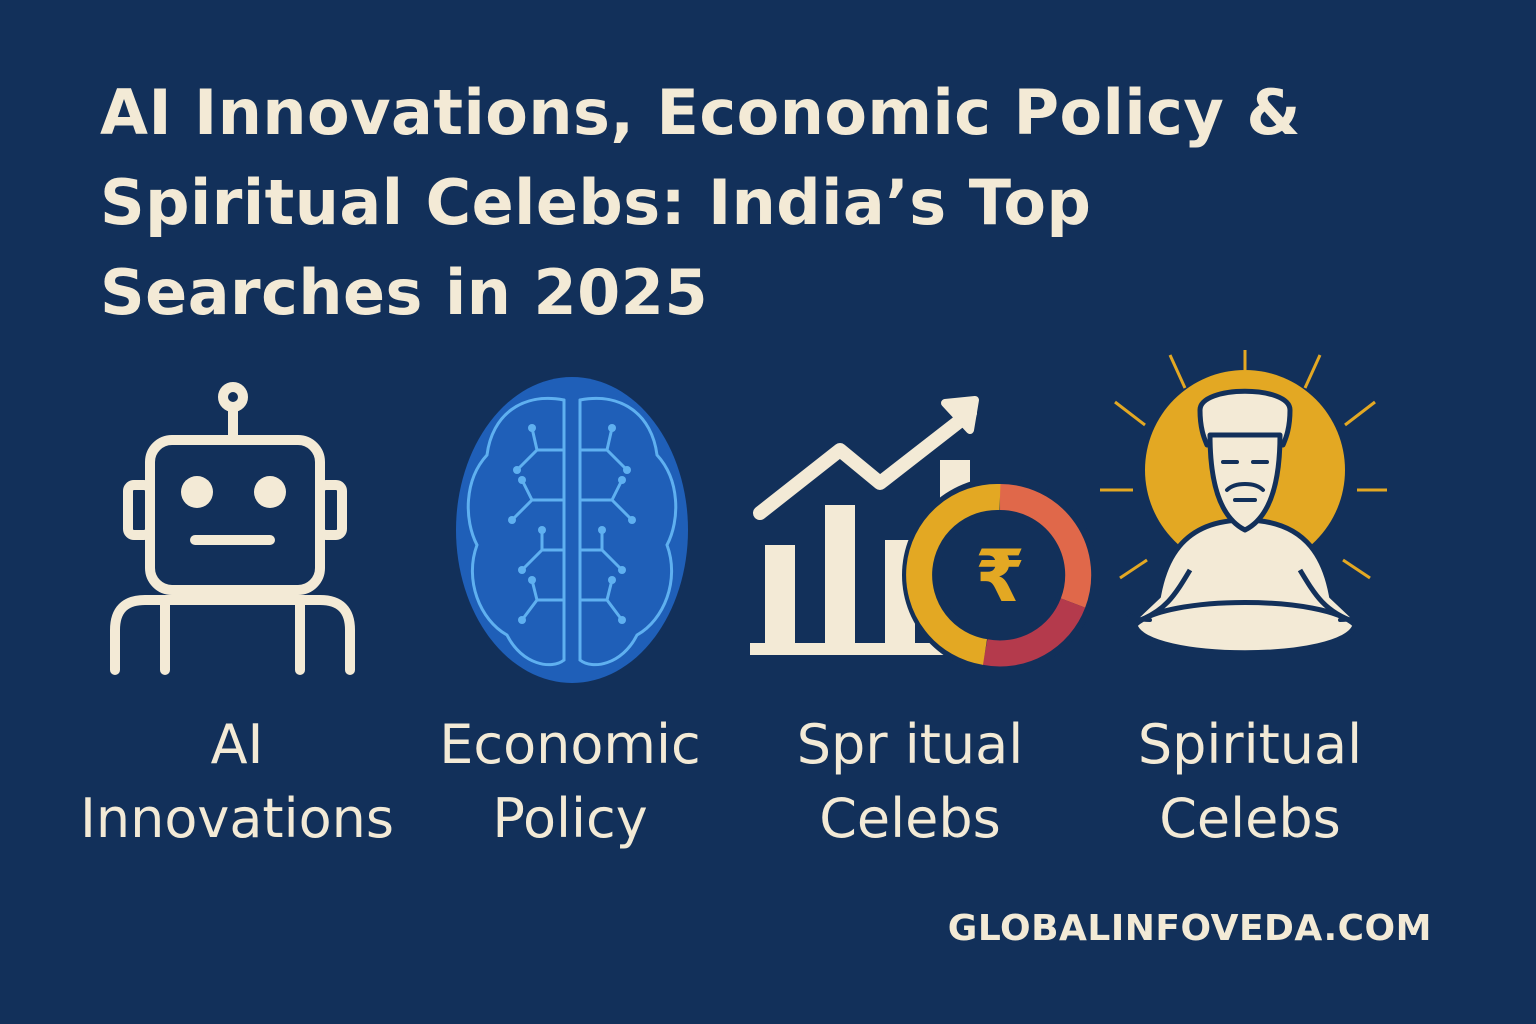  I want to click on item-label-line: Economic, so click(570, 744).